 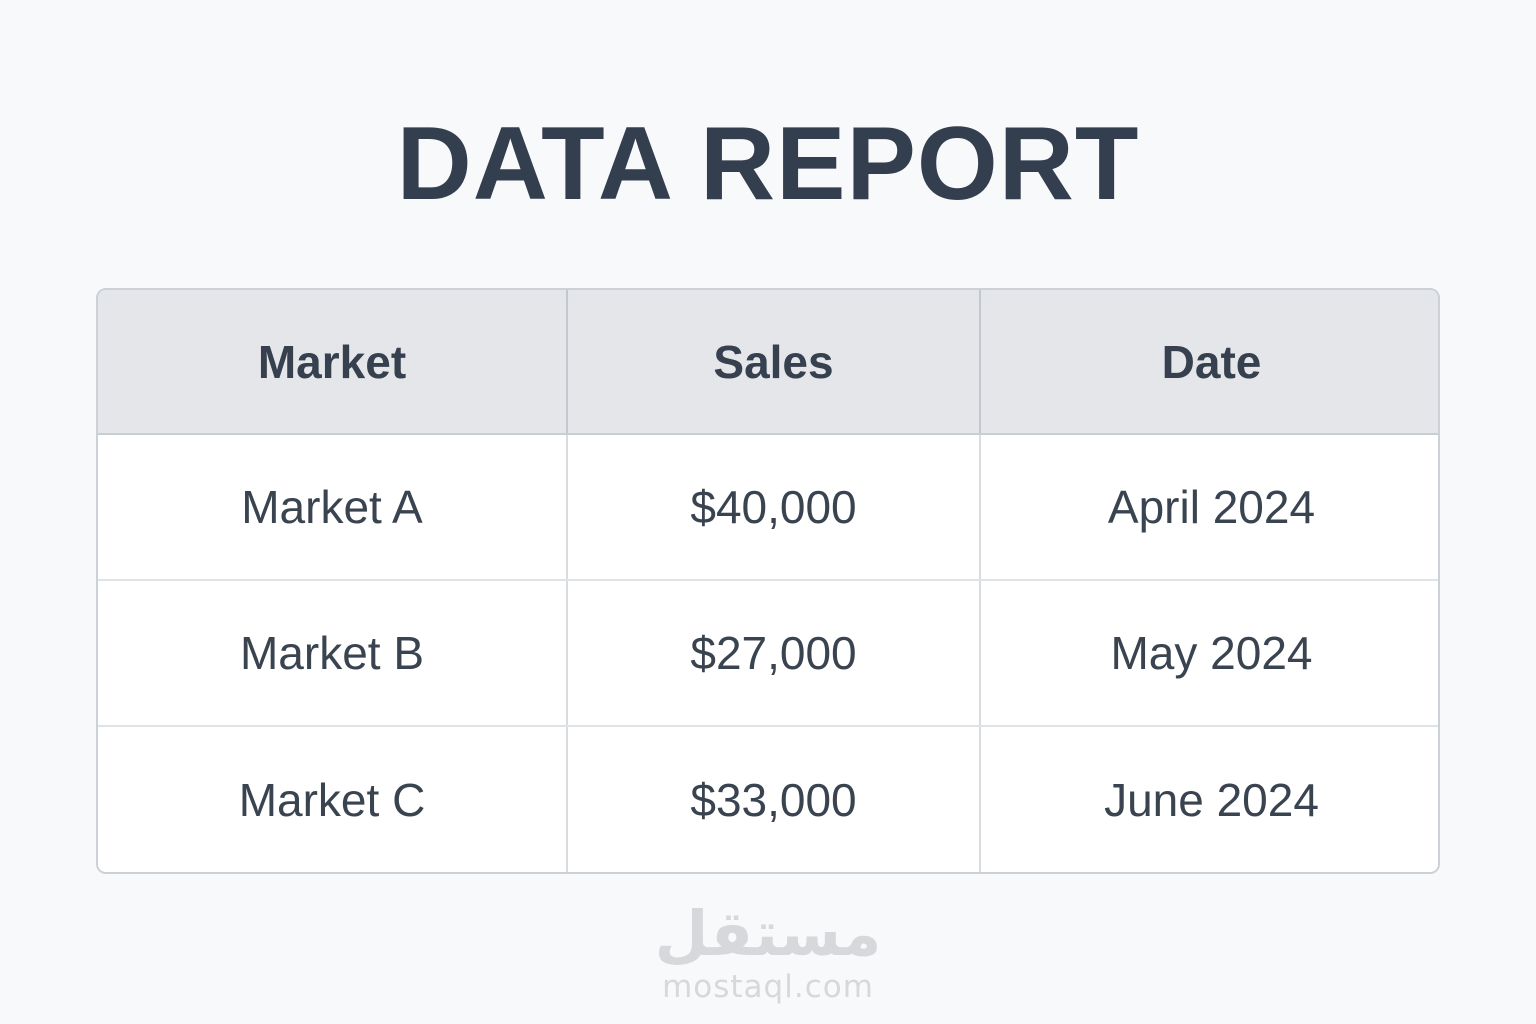 I want to click on cell-sales: $40,000, so click(x=774, y=507).